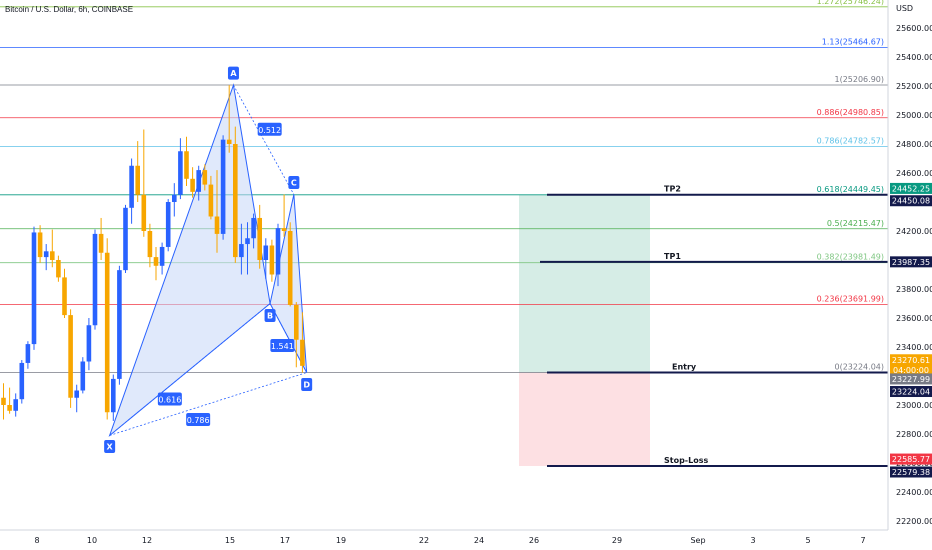 The height and width of the screenshot is (550, 932). I want to click on loss-zone, so click(584, 419).